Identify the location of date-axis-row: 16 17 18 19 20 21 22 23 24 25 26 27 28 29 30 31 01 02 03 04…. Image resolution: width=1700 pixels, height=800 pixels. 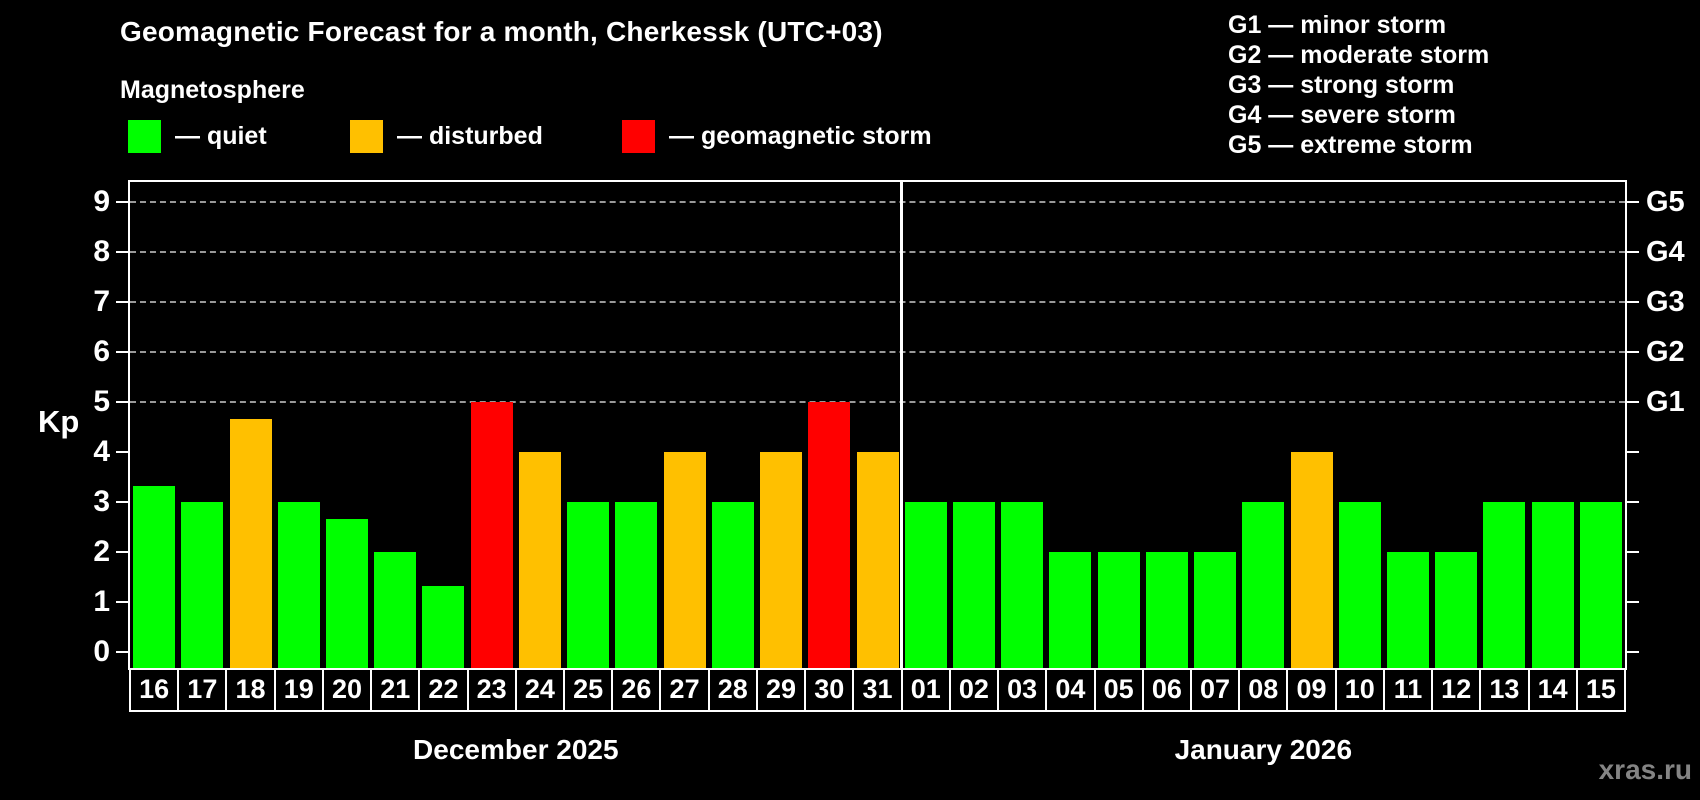
(878, 691).